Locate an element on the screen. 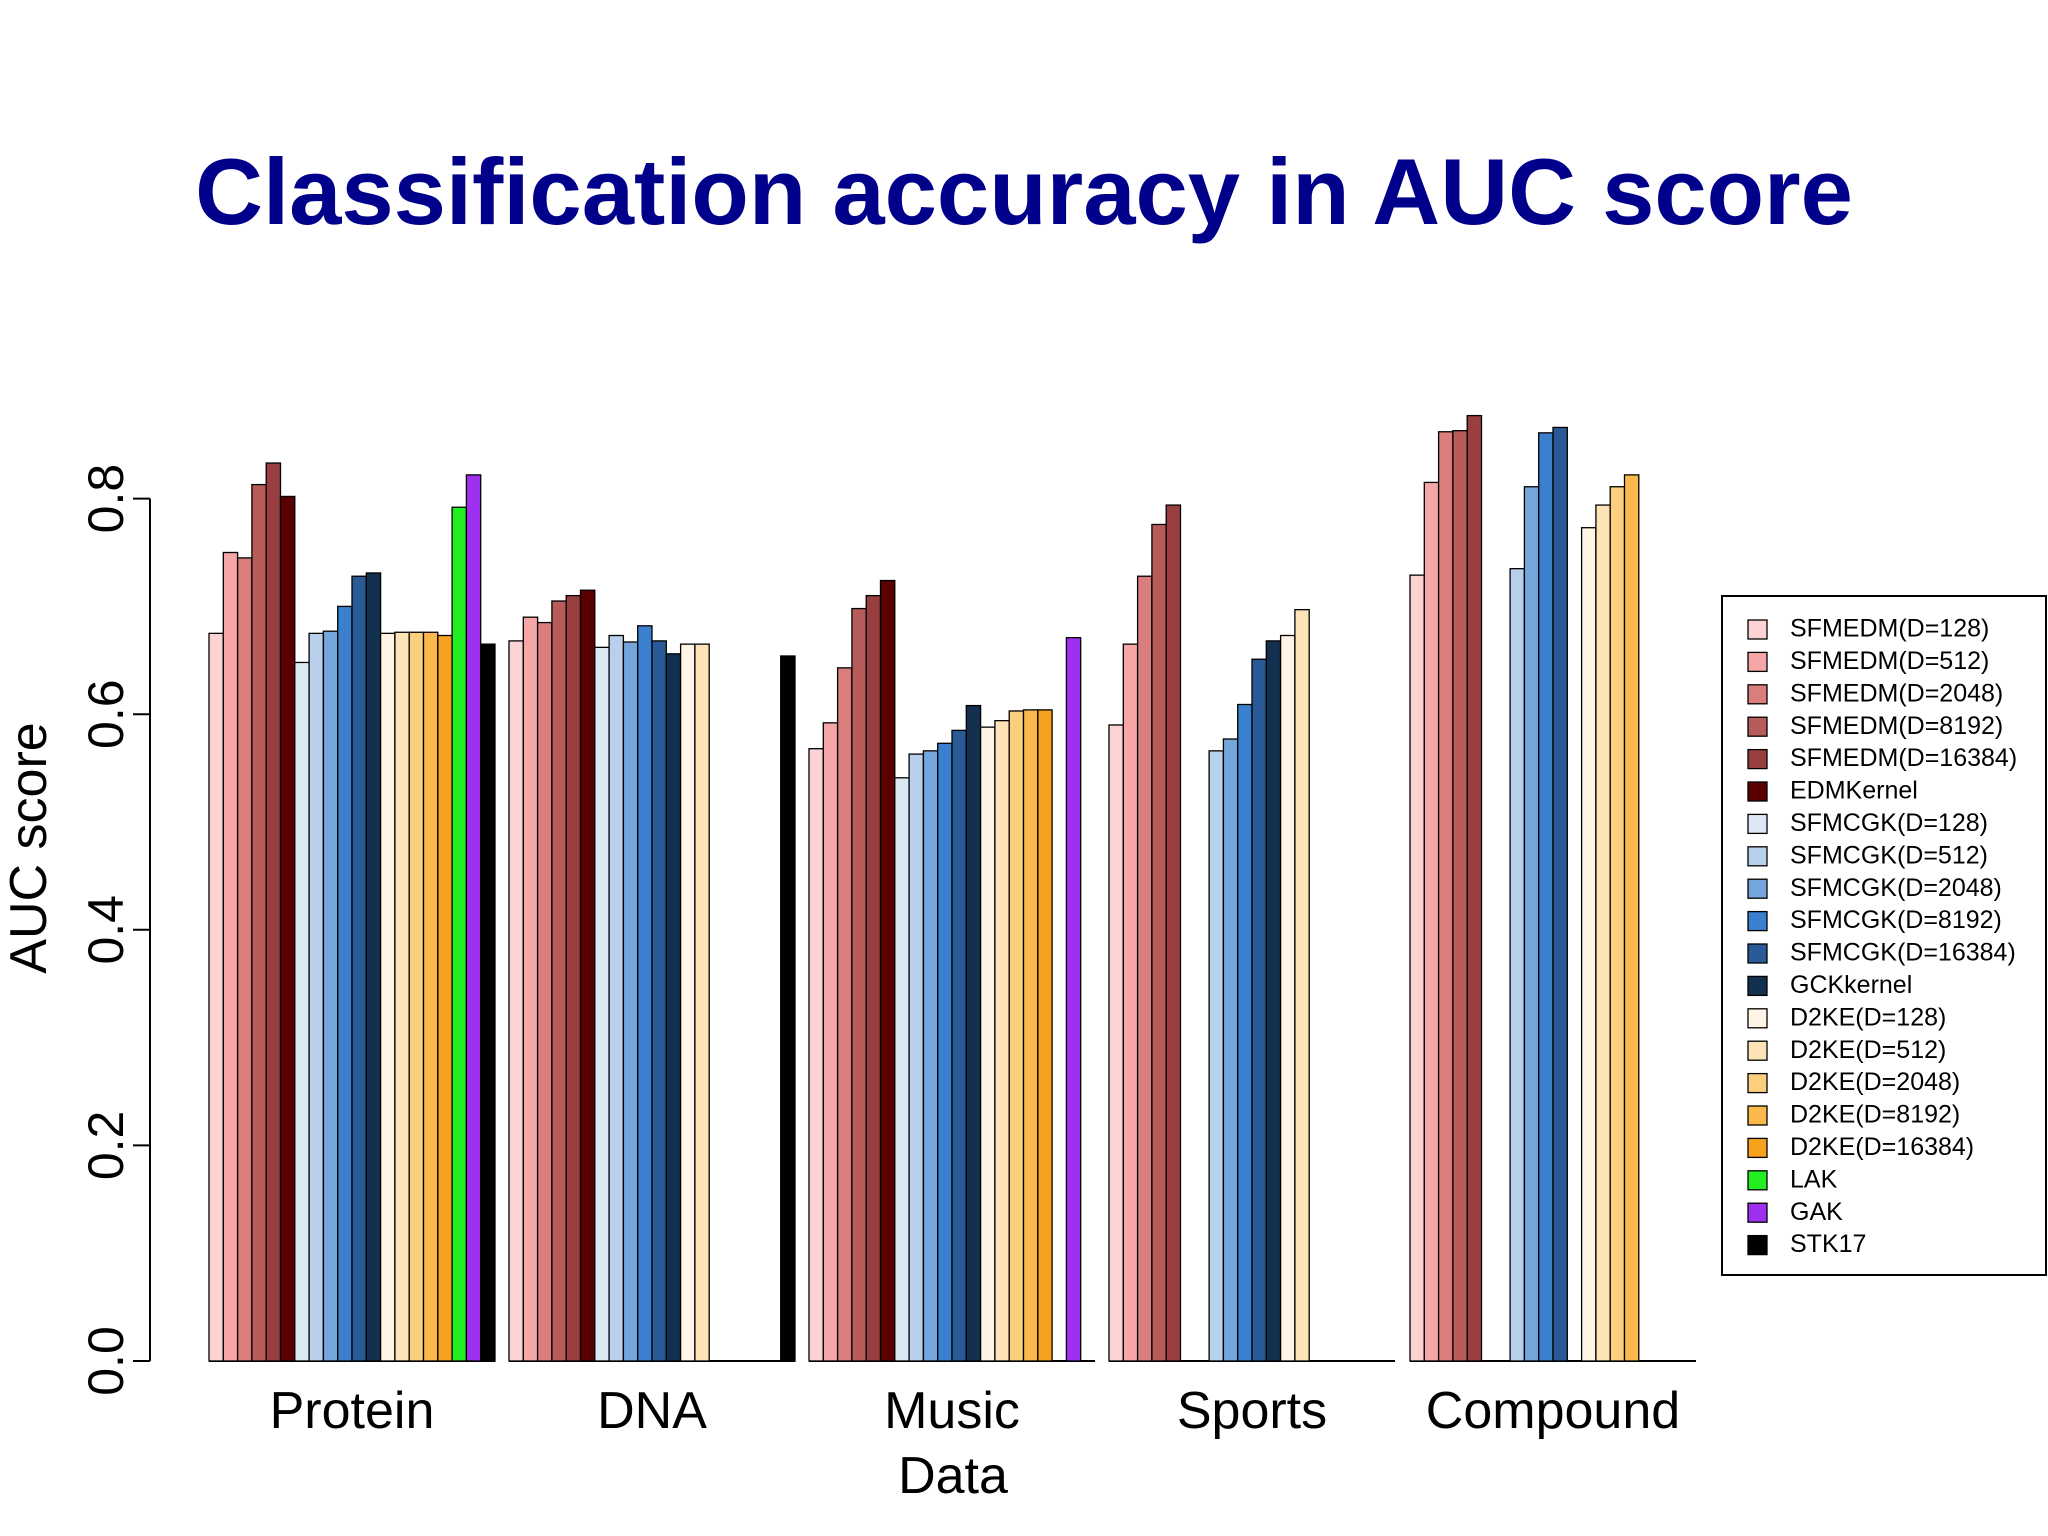 The image size is (2048, 1536). legend-item: D2KE(D=2048) is located at coordinates (1853, 1082).